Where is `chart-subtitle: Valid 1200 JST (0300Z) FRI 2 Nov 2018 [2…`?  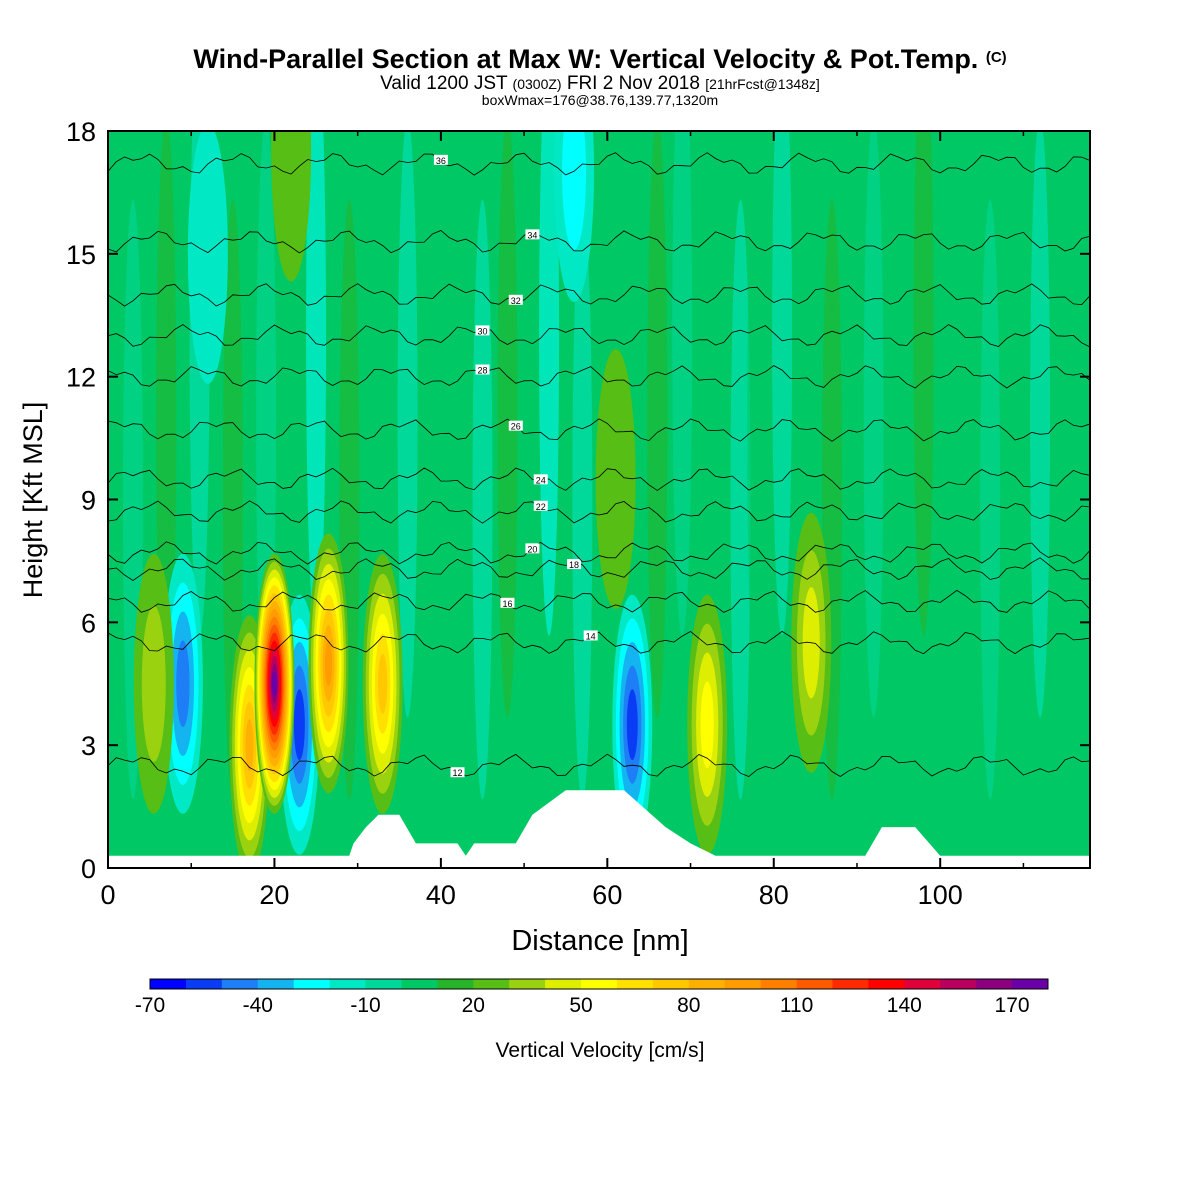
chart-subtitle: Valid 1200 JST (0300Z) FRI 2 Nov 2018 [2… is located at coordinates (600, 83).